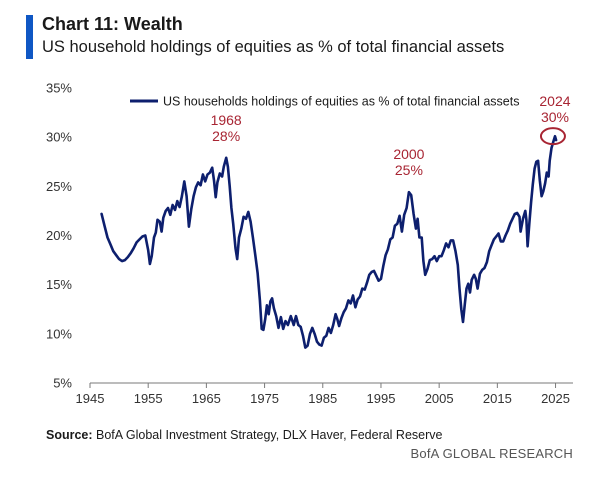 This screenshot has height=483, width=615. What do you see at coordinates (148, 398) in the screenshot?
I see `x-tick-label: 1955` at bounding box center [148, 398].